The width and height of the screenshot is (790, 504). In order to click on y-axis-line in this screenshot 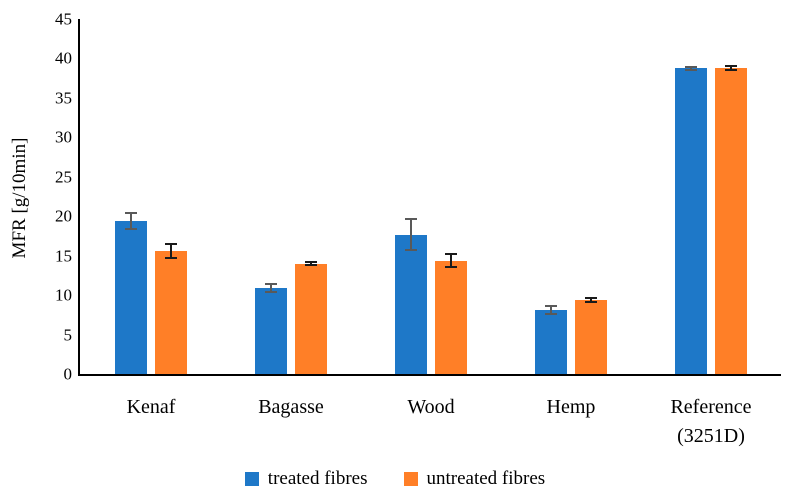, I will do `click(79, 197)`.